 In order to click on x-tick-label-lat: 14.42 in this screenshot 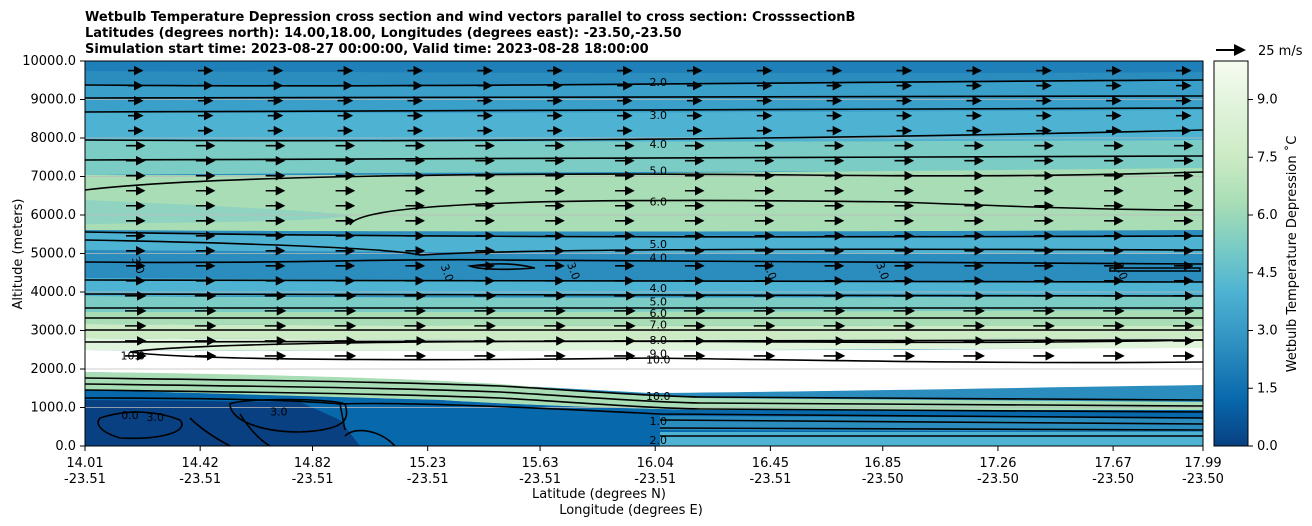, I will do `click(200, 463)`.